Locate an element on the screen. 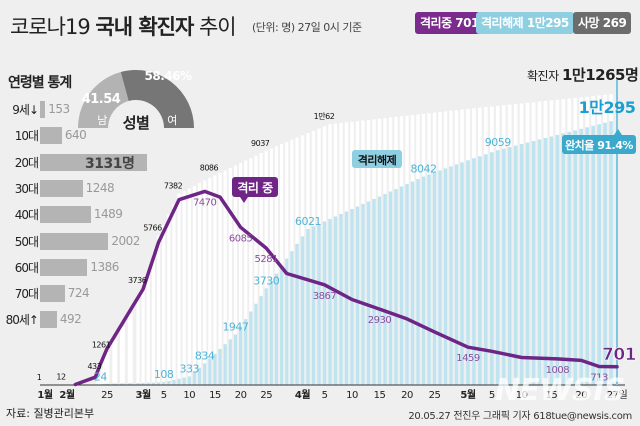 This screenshot has width=640, height=426. gender-title: 성별 is located at coordinates (136, 123).